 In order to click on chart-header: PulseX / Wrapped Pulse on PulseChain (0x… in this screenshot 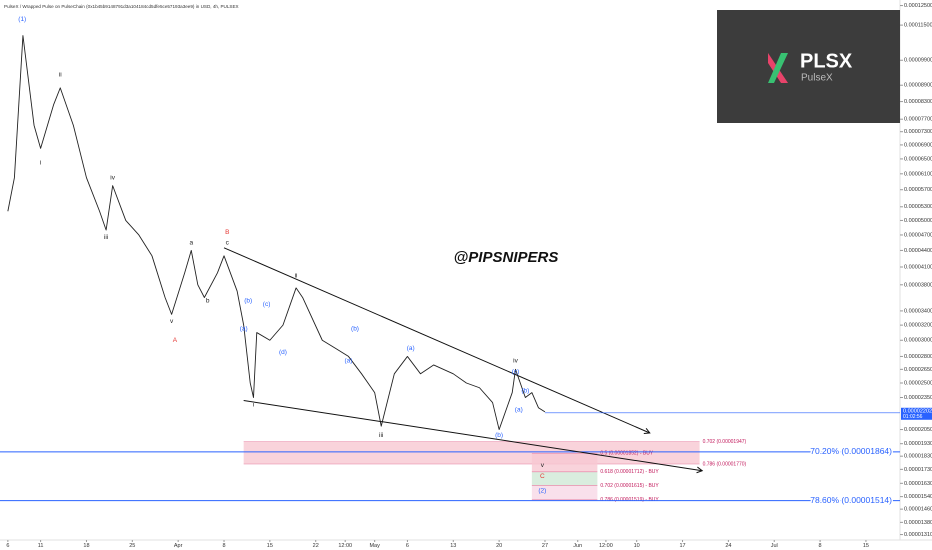, I will do `click(121, 6)`.